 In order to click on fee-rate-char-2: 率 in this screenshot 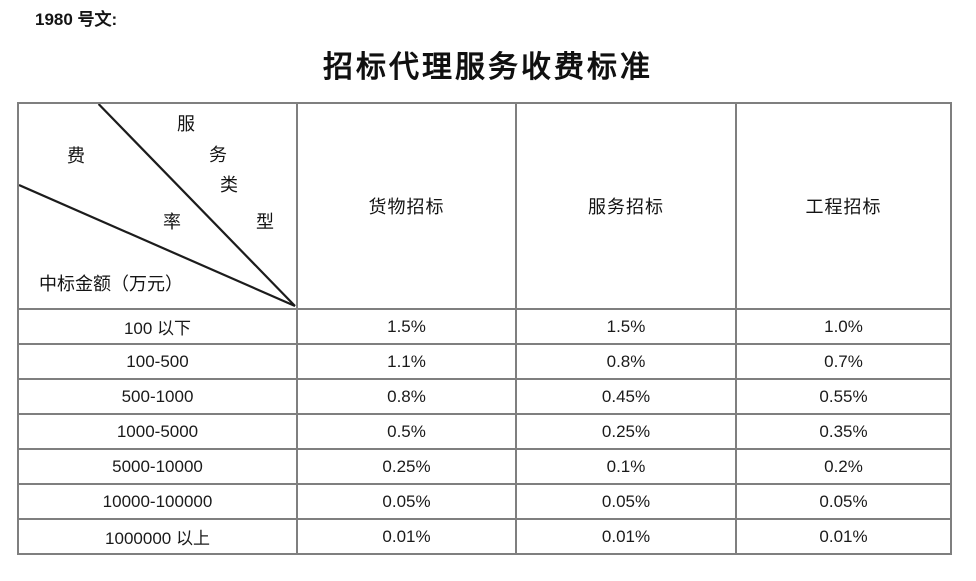, I will do `click(172, 222)`.